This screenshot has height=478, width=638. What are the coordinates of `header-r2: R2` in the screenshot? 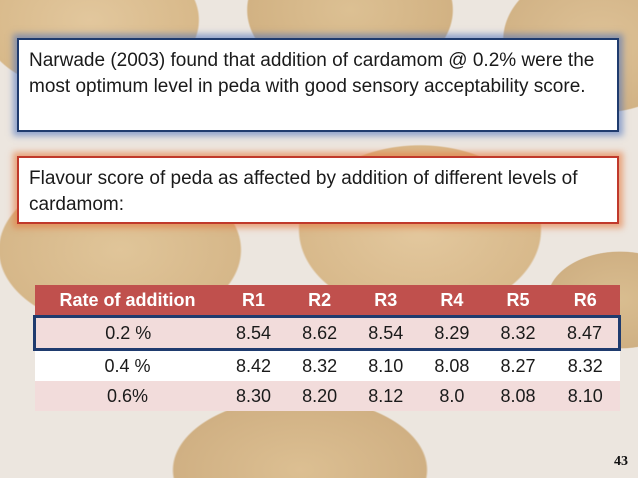 It's located at (319, 301).